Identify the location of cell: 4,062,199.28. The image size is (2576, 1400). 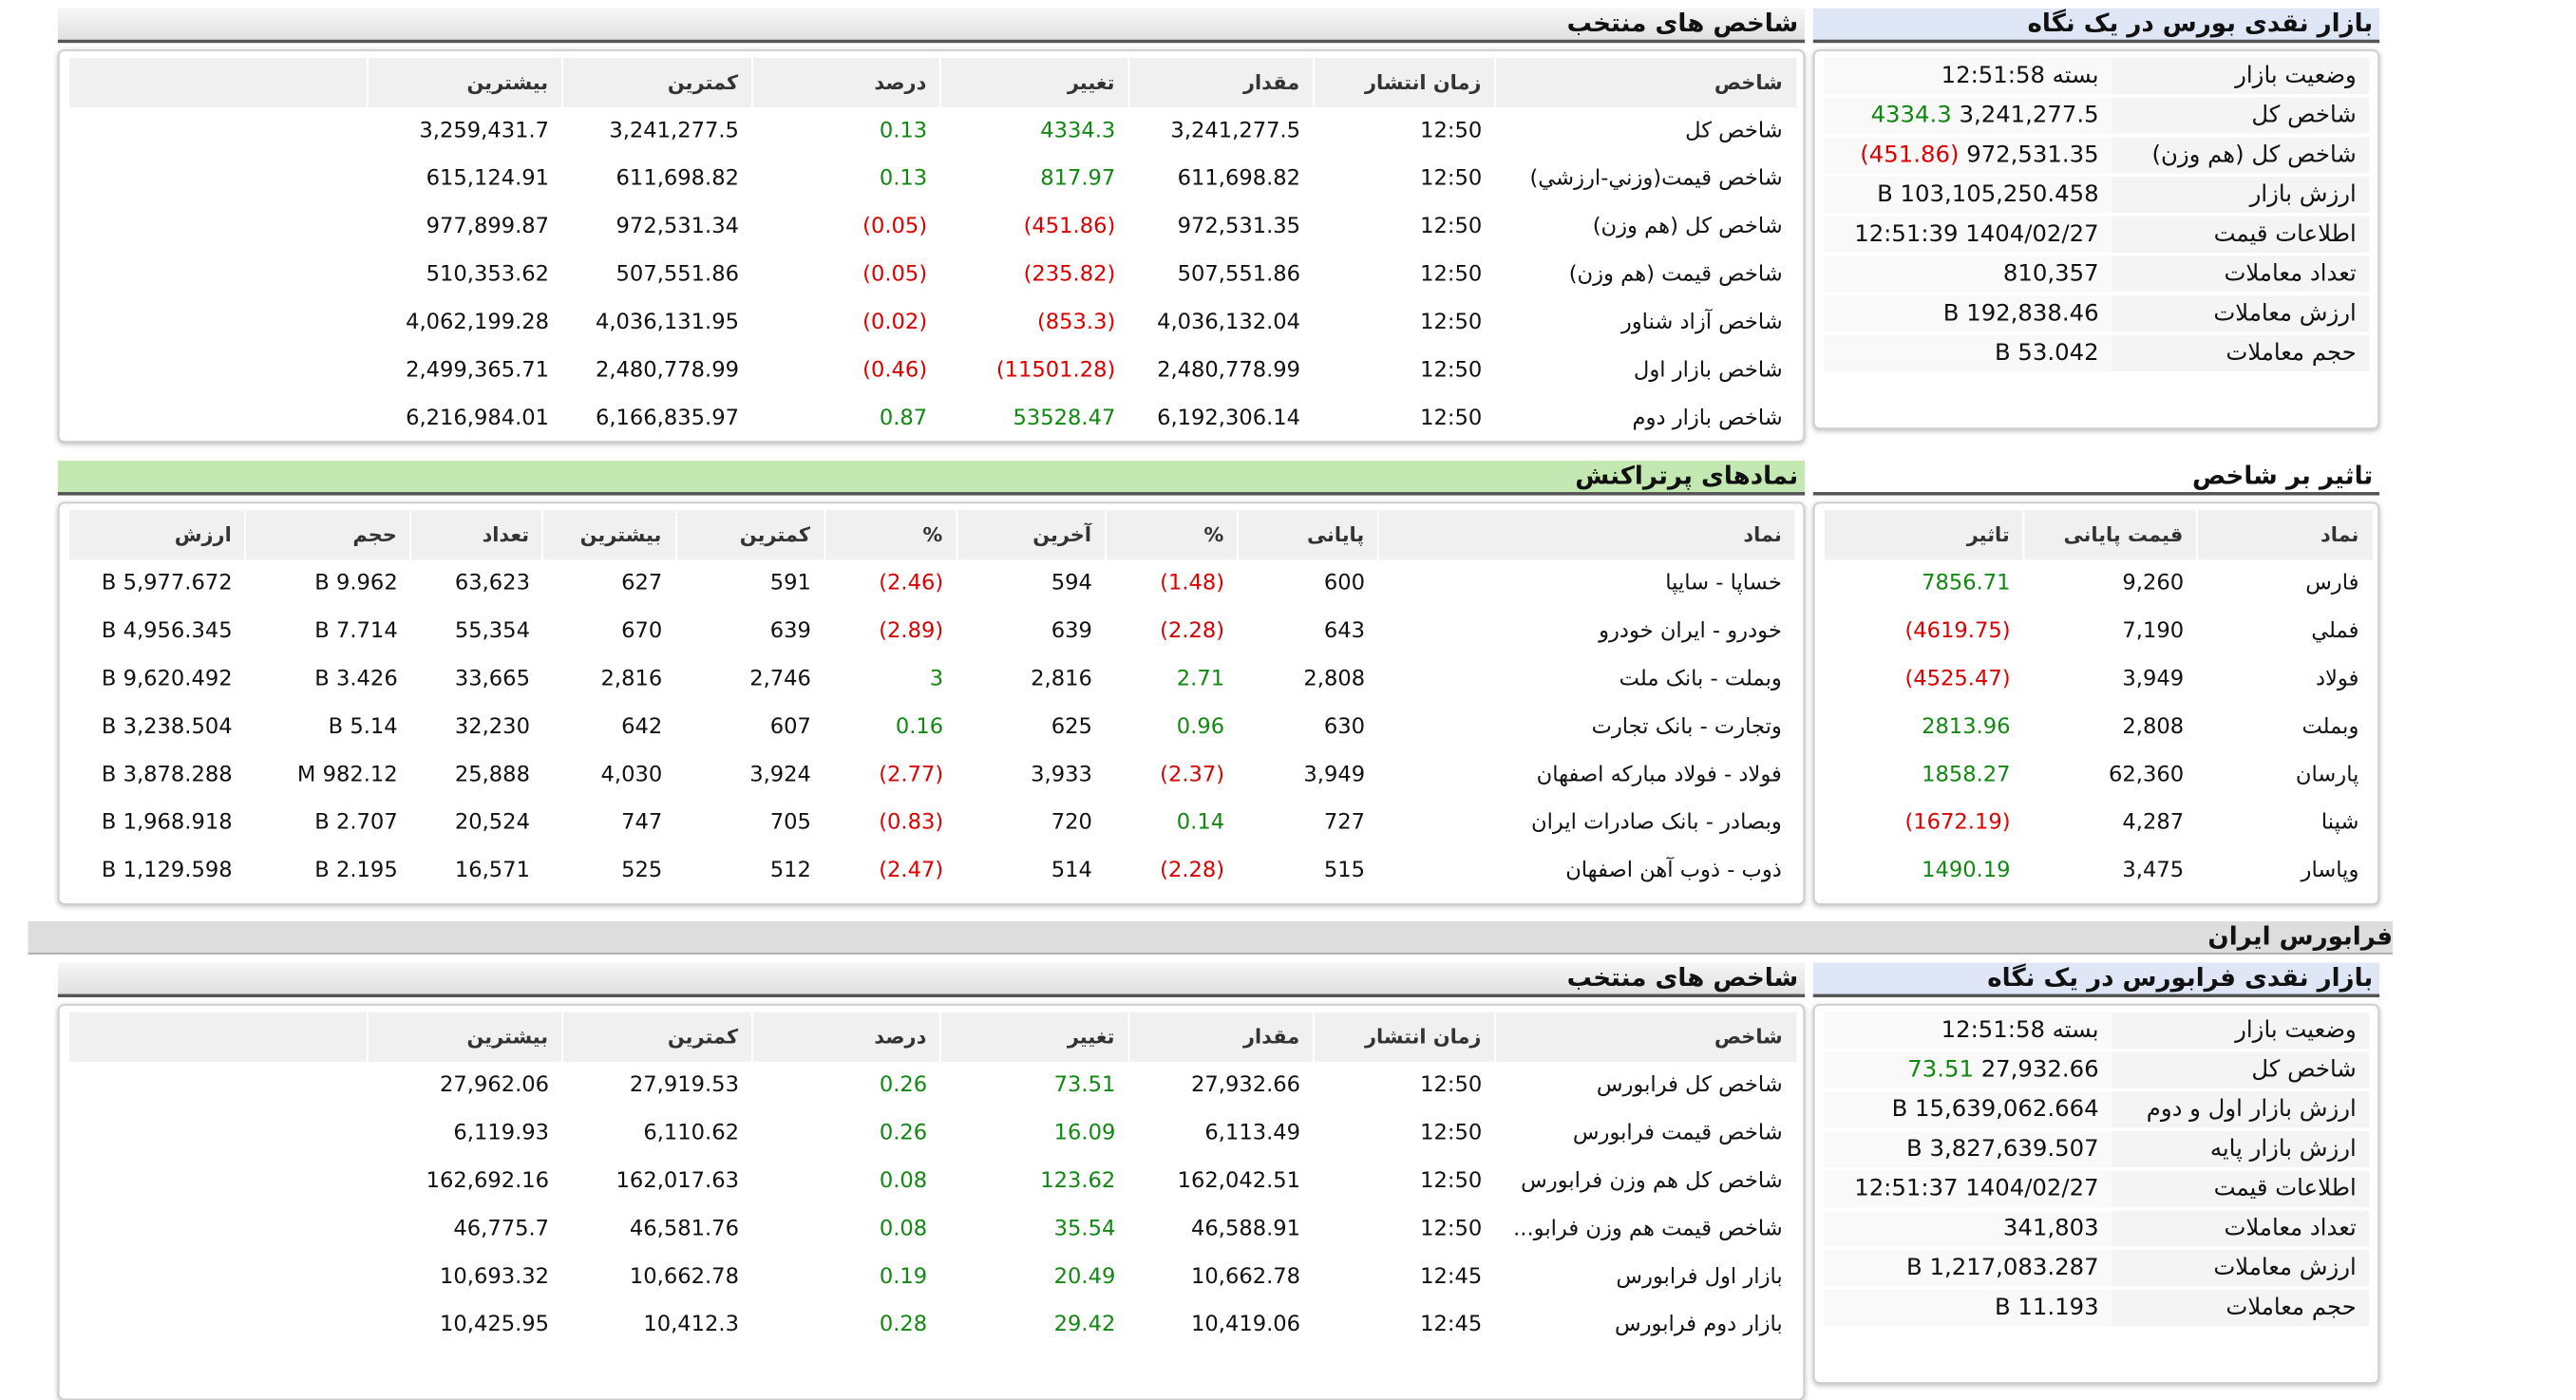
(478, 322).